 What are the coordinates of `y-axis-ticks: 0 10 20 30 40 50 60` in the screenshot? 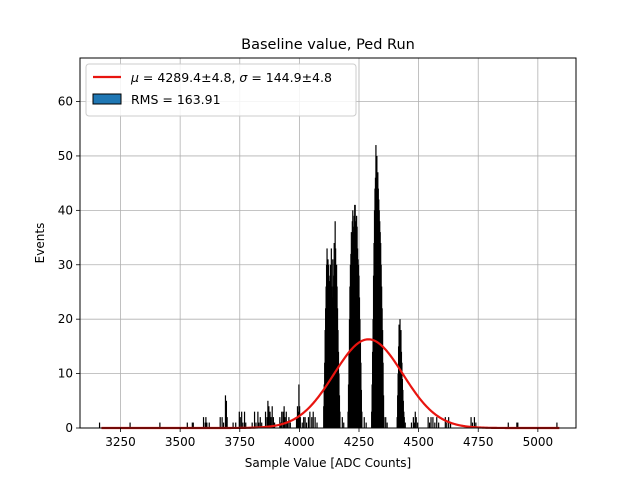 It's located at (69, 265).